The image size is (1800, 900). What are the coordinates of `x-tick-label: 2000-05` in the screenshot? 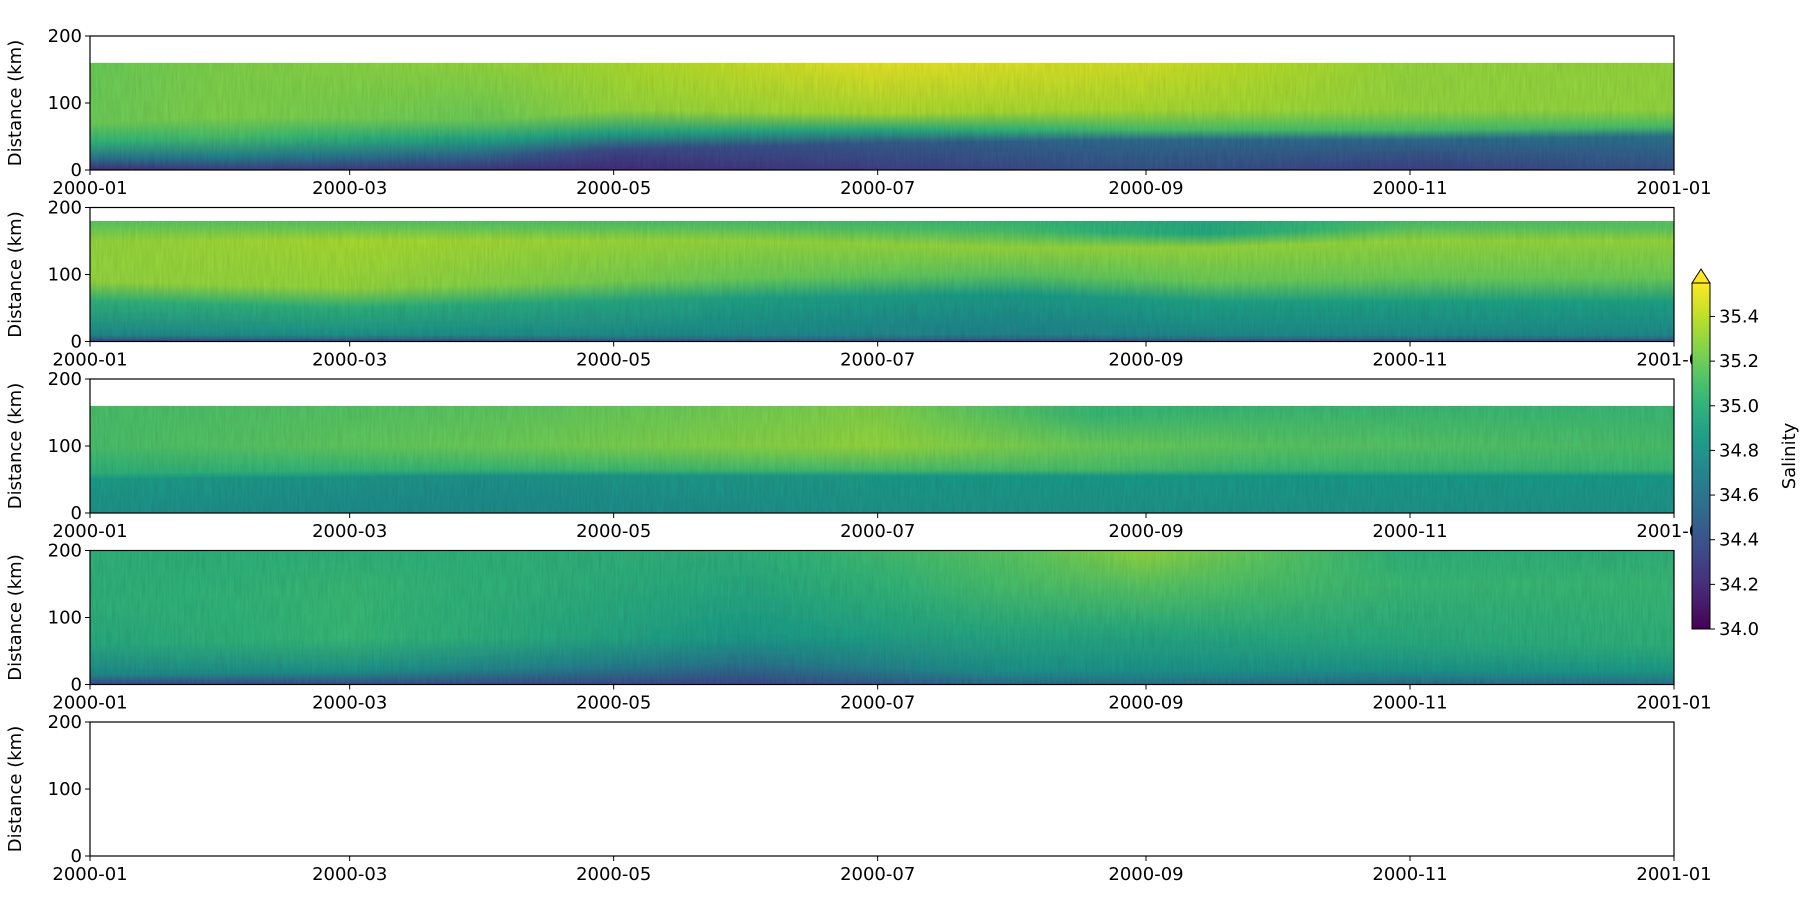 It's located at (613, 188).